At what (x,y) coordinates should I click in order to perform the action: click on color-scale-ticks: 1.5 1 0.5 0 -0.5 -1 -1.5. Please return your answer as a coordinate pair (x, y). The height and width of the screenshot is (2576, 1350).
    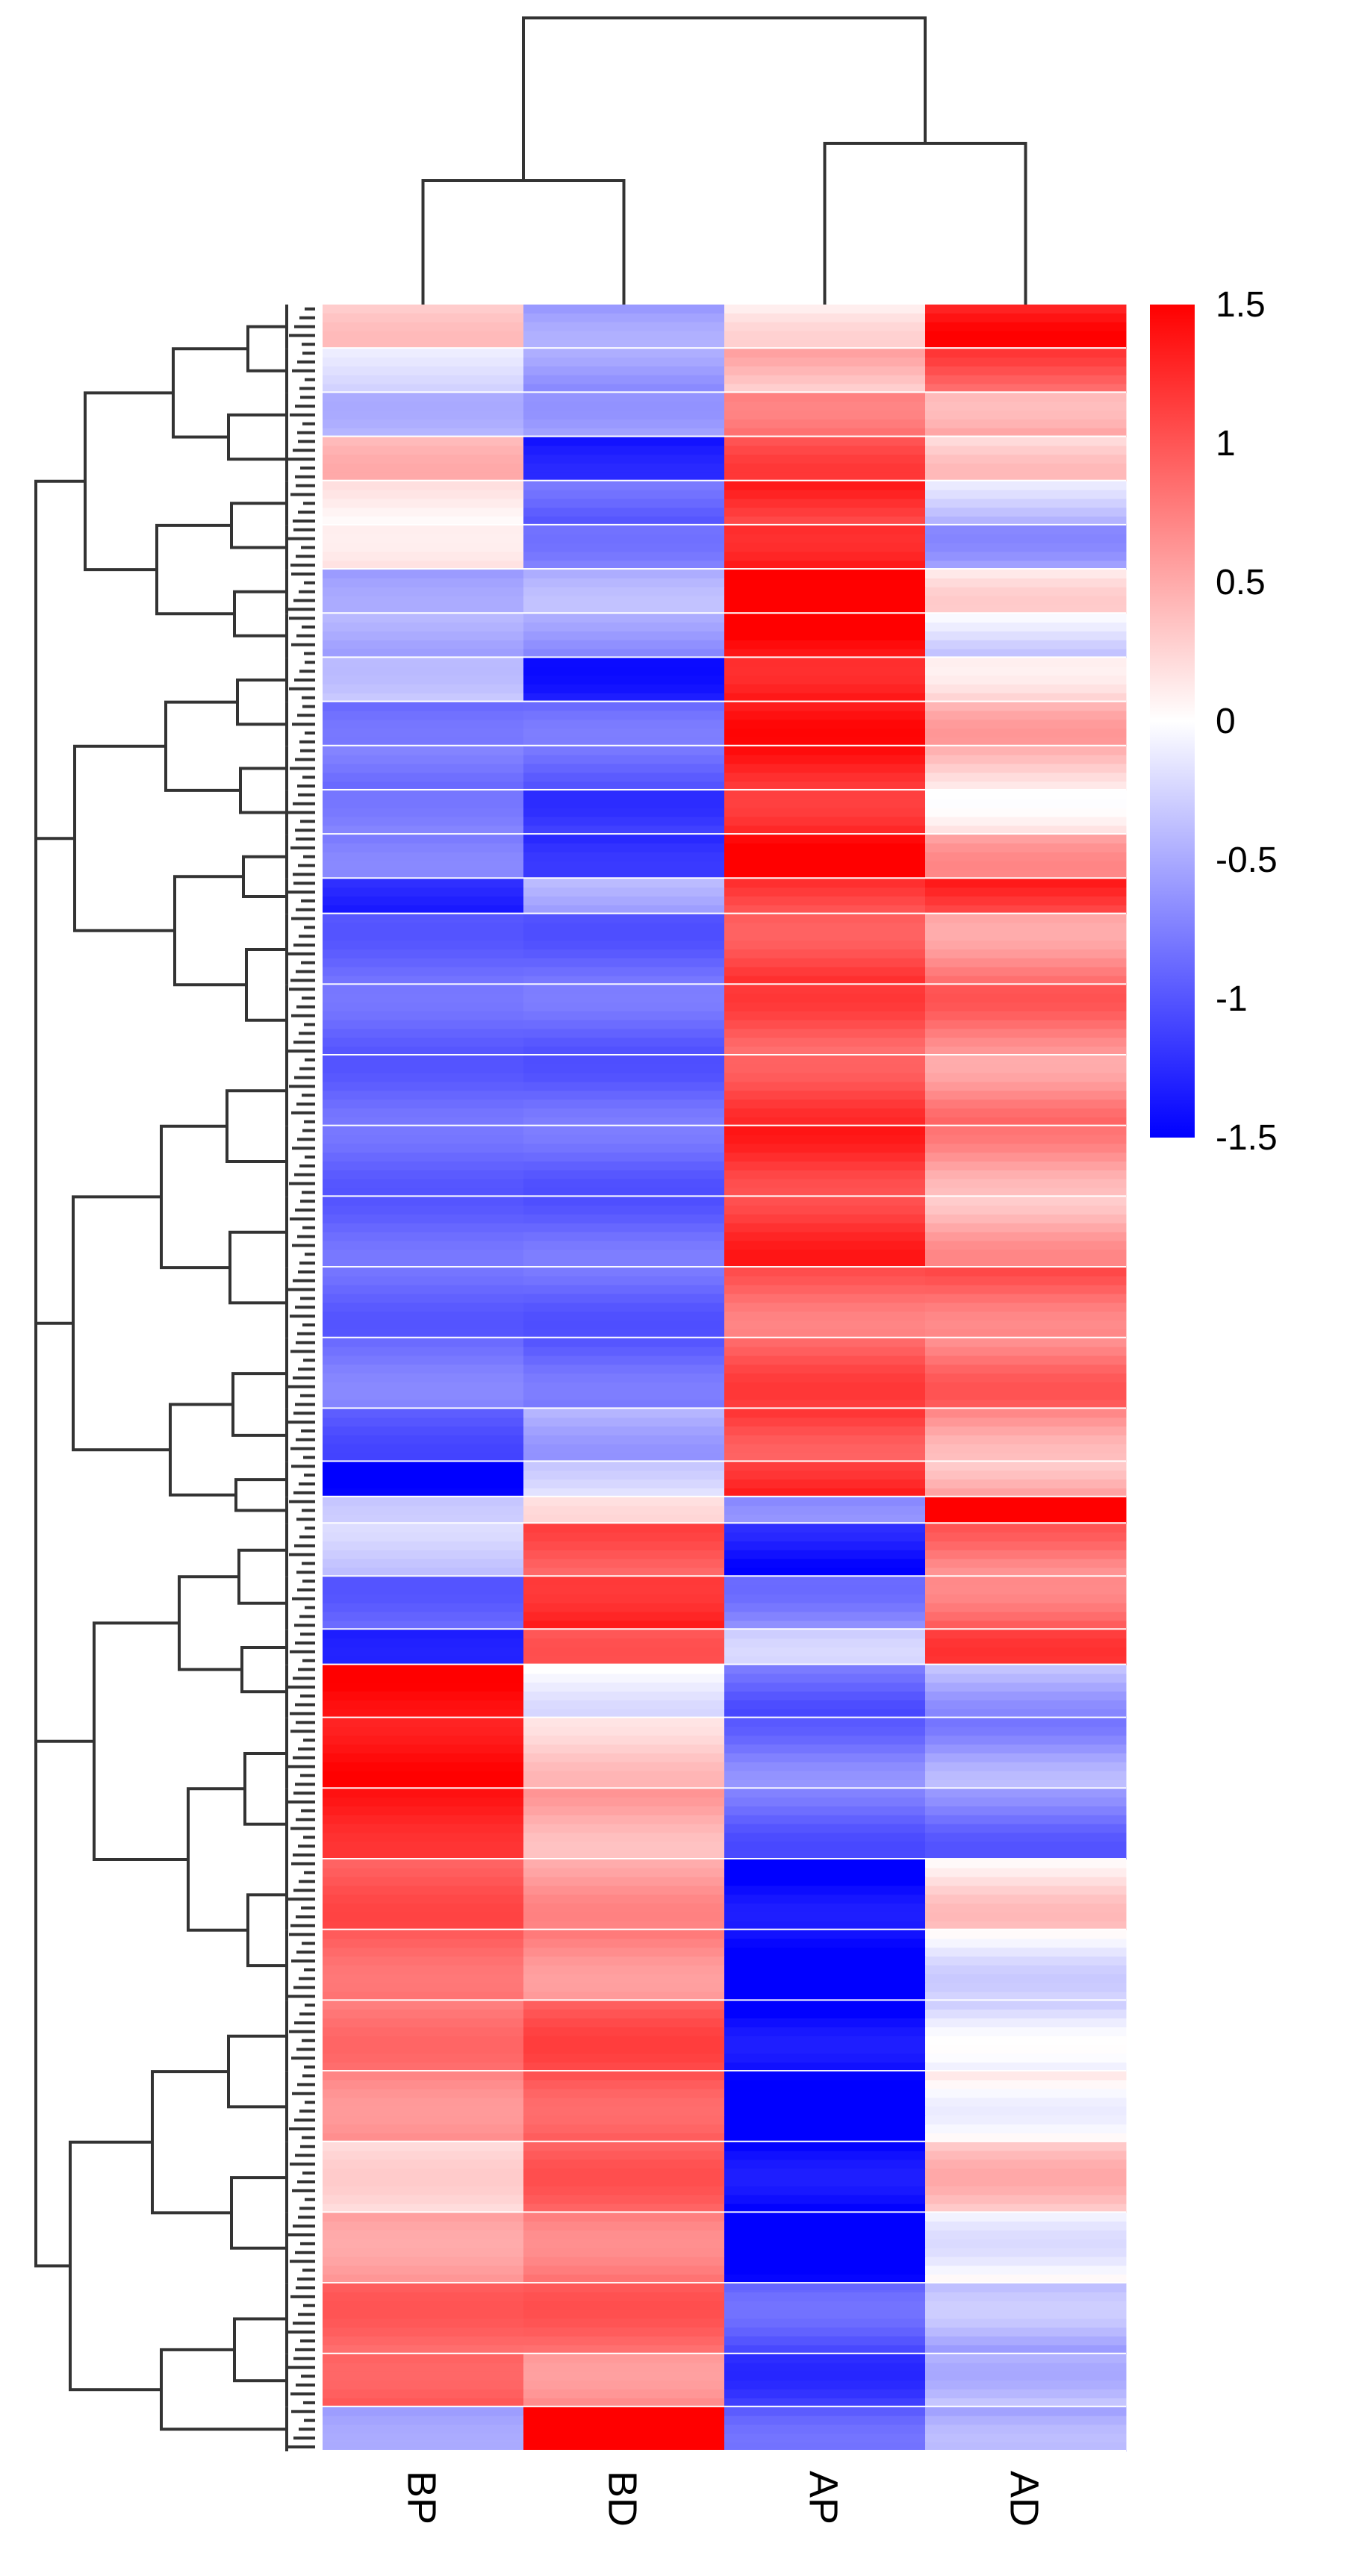
    Looking at the image, I should click on (1247, 721).